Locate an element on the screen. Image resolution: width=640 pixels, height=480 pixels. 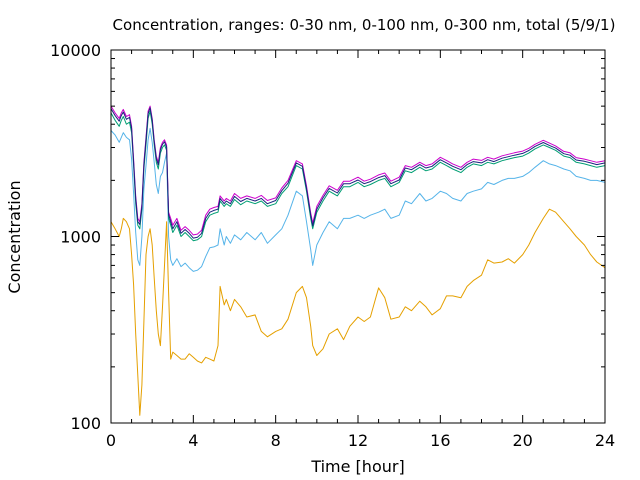
y-tick-label: 100 is located at coordinates (85, 423).